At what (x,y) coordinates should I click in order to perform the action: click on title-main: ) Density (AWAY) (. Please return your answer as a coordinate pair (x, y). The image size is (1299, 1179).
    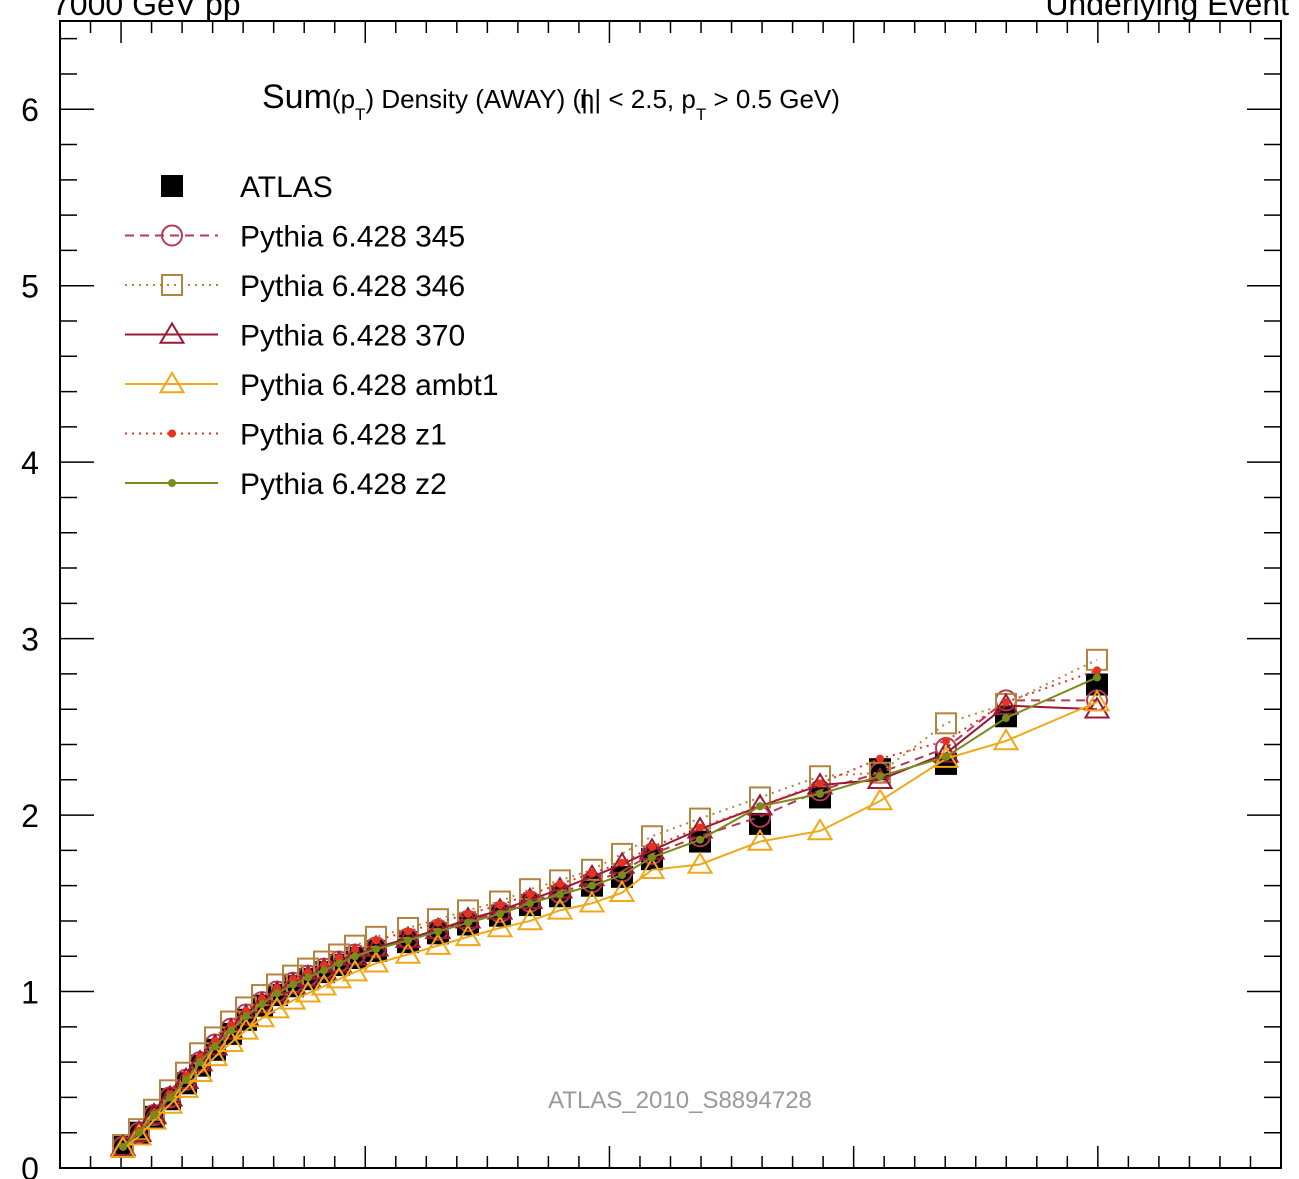
    Looking at the image, I should click on (473, 99).